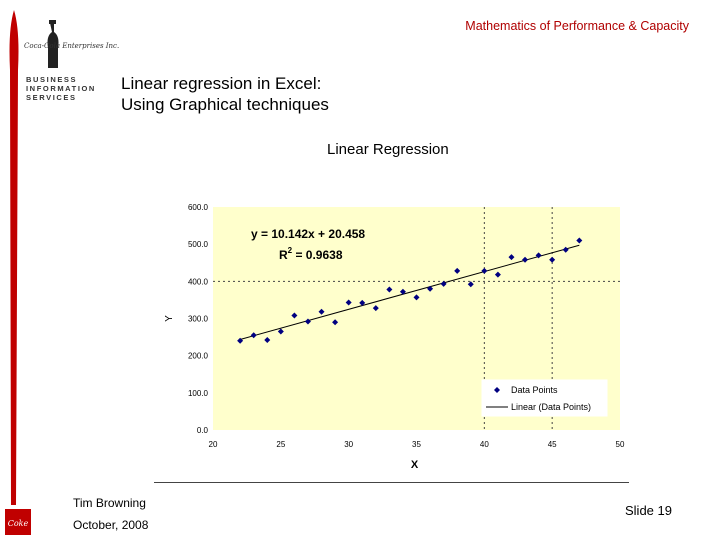 This screenshot has width=720, height=540. I want to click on legend-box, so click(544, 398).